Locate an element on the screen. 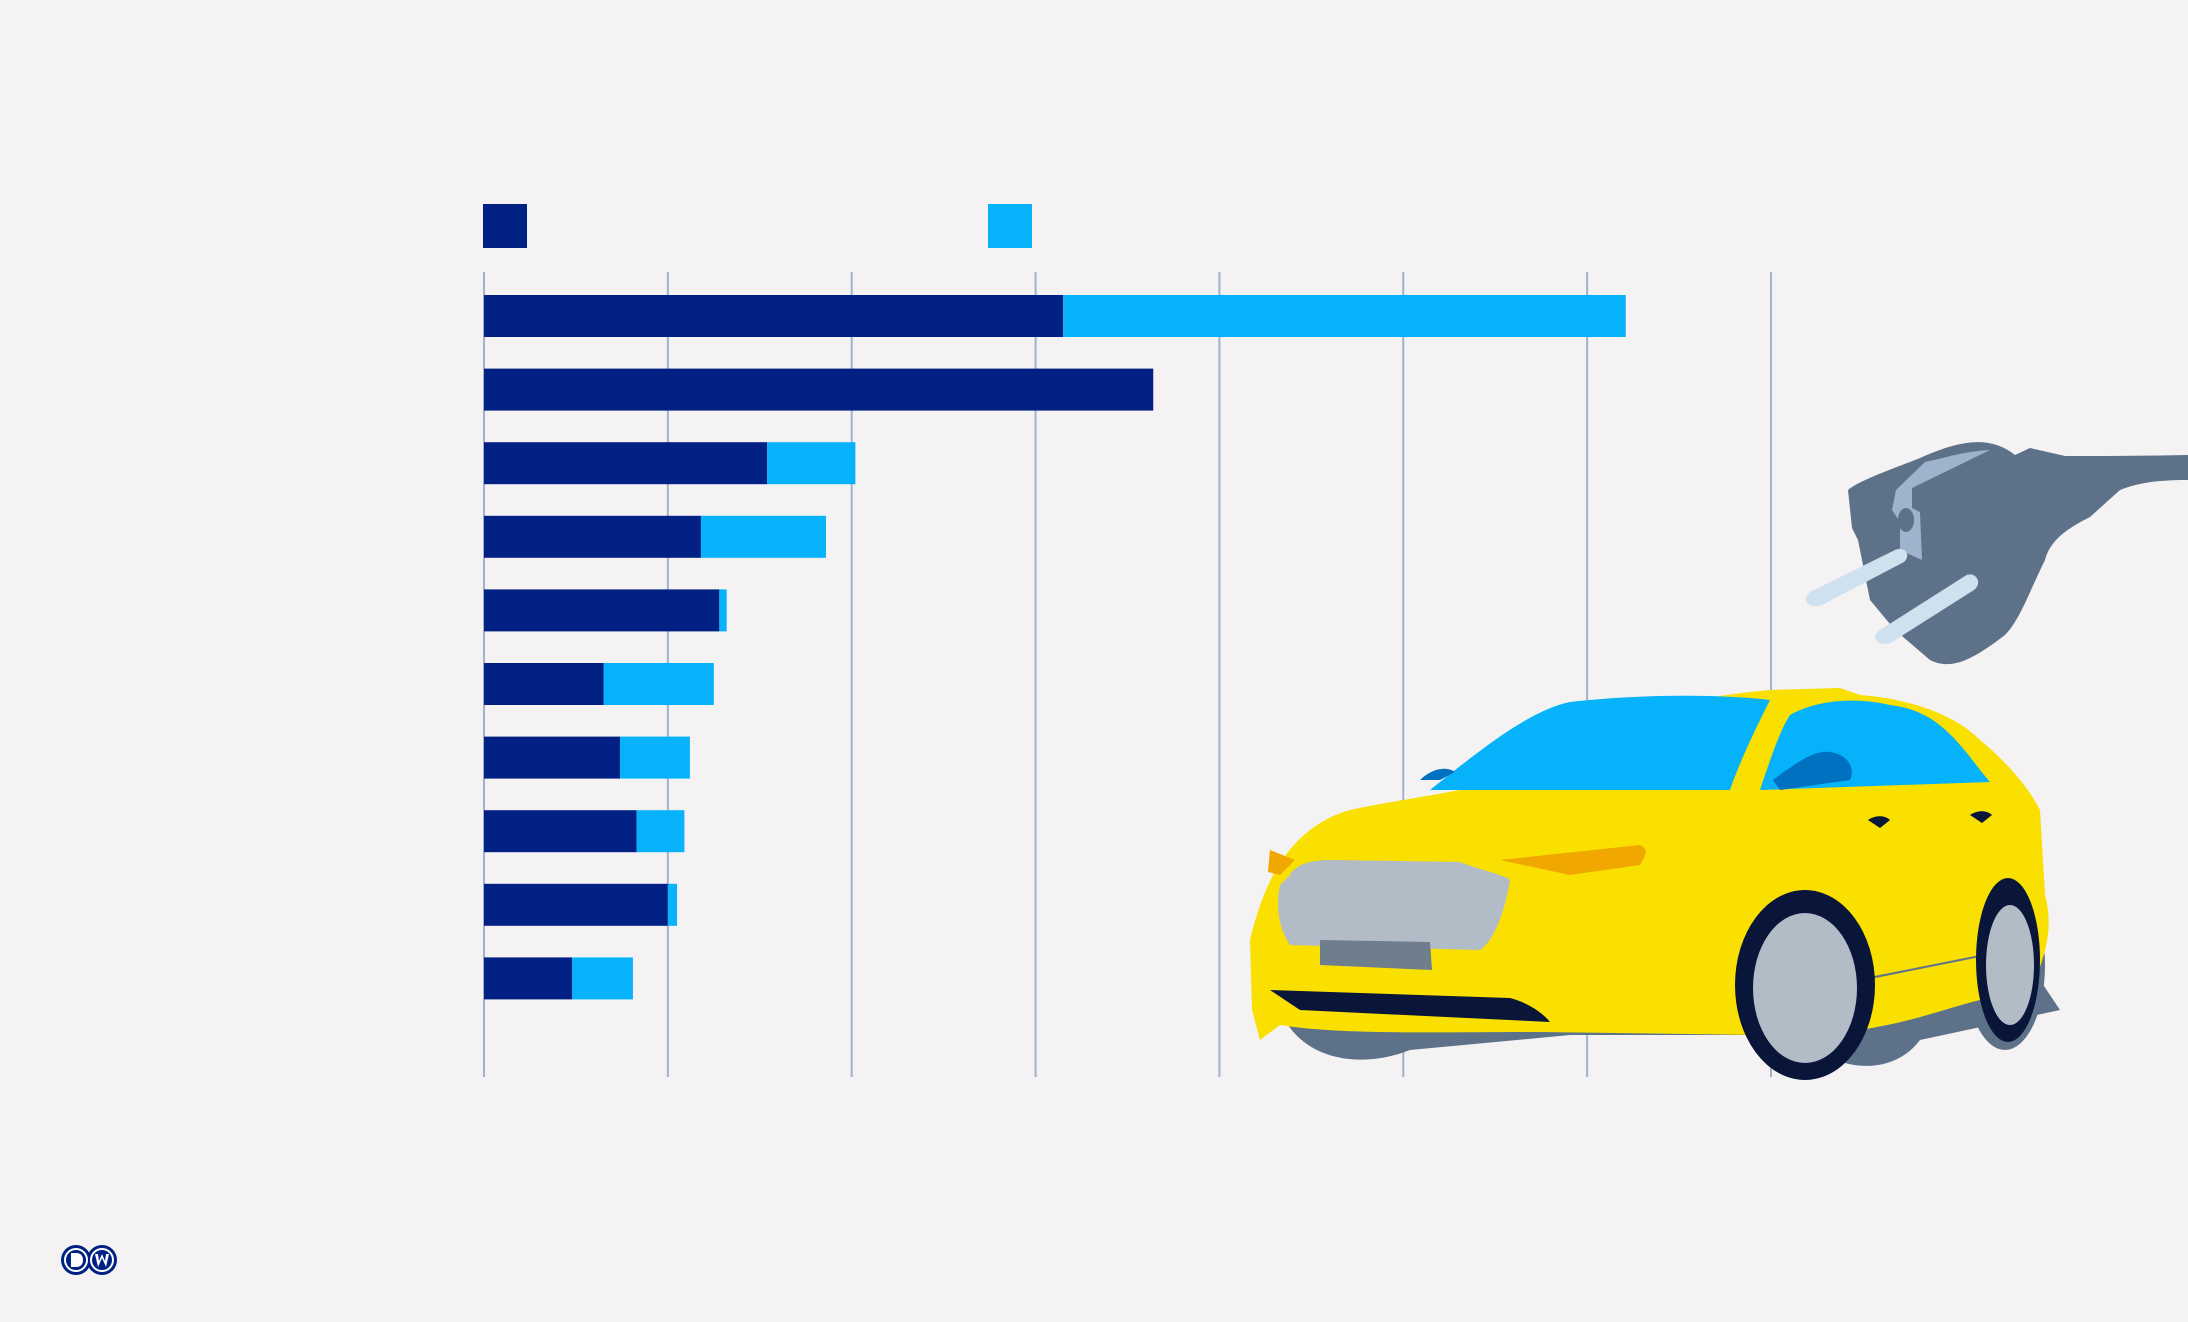 This screenshot has height=1322, width=2188. car-icon is located at coordinates (1655, 884).